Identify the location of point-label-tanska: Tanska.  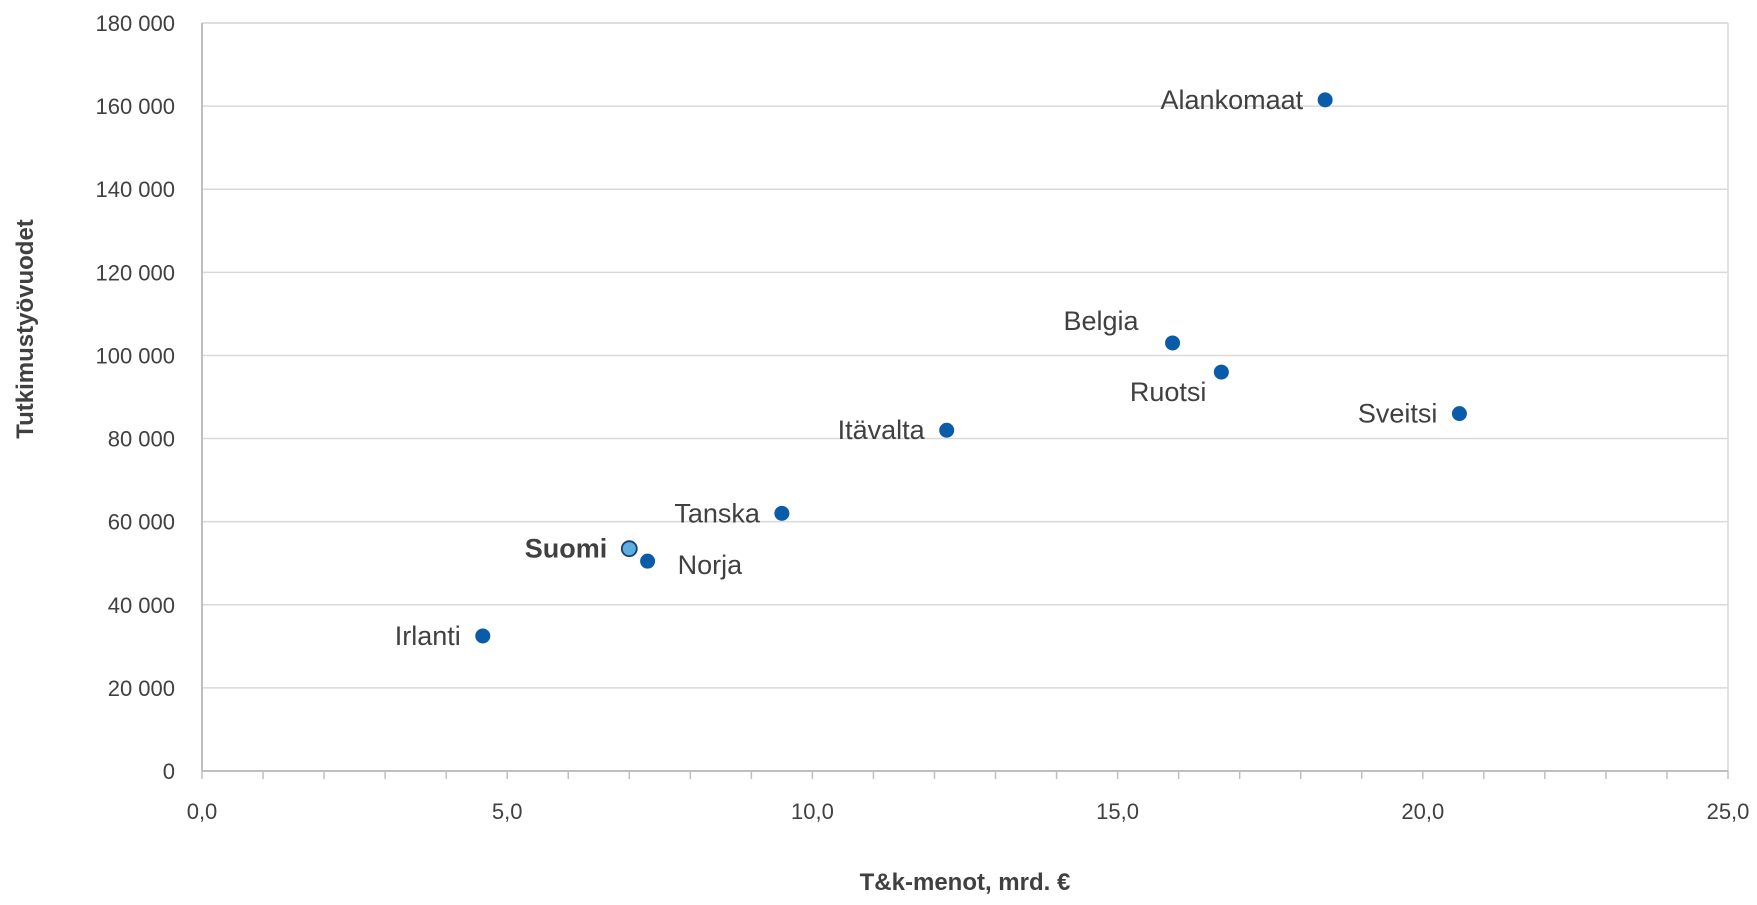
(717, 513).